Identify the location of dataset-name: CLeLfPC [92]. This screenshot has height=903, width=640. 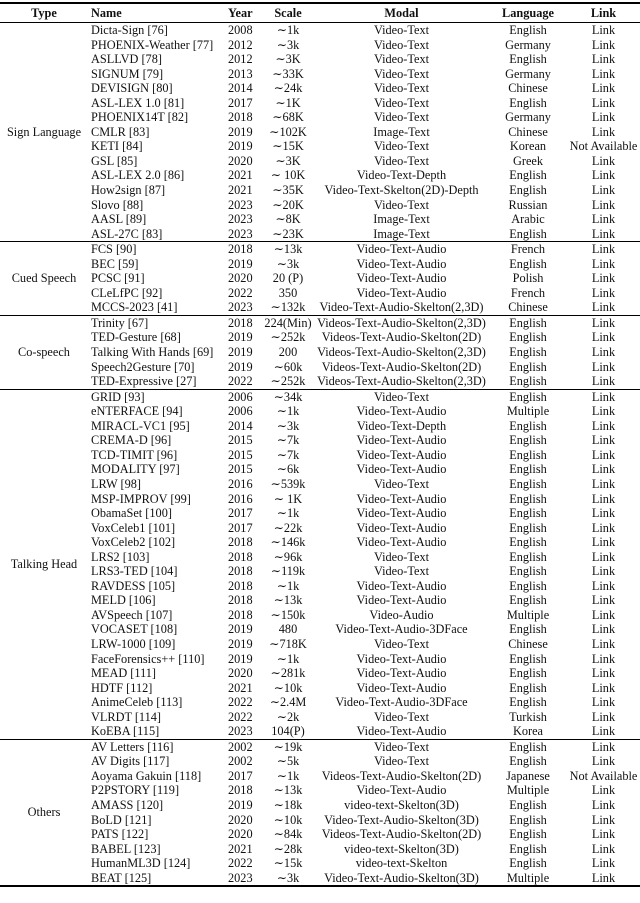
(127, 292).